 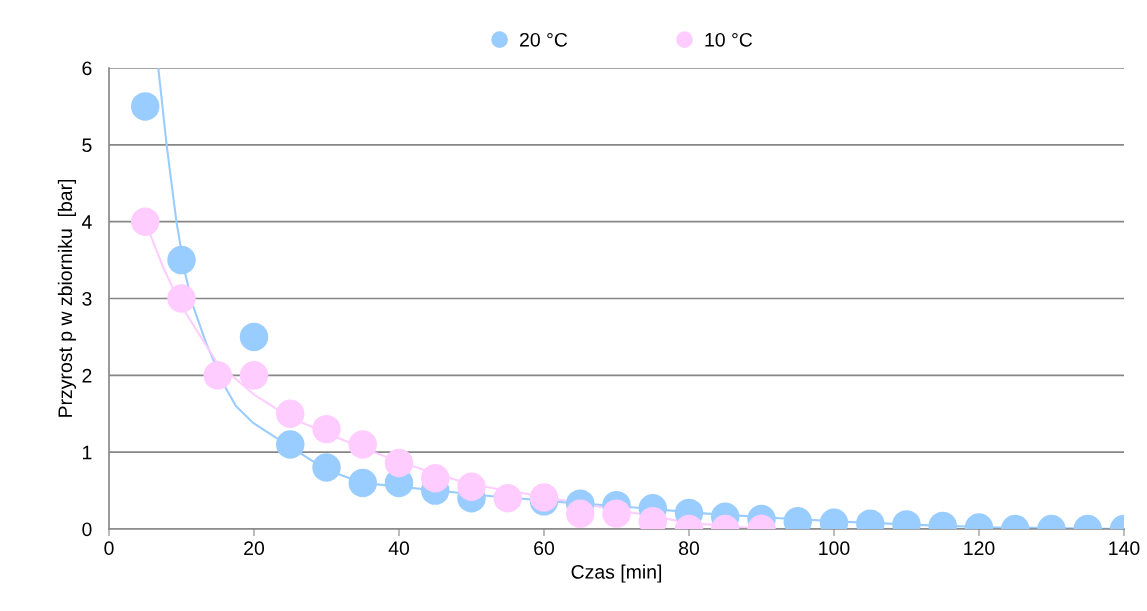 I want to click on x-axis-title: Czas [min], so click(x=616, y=573).